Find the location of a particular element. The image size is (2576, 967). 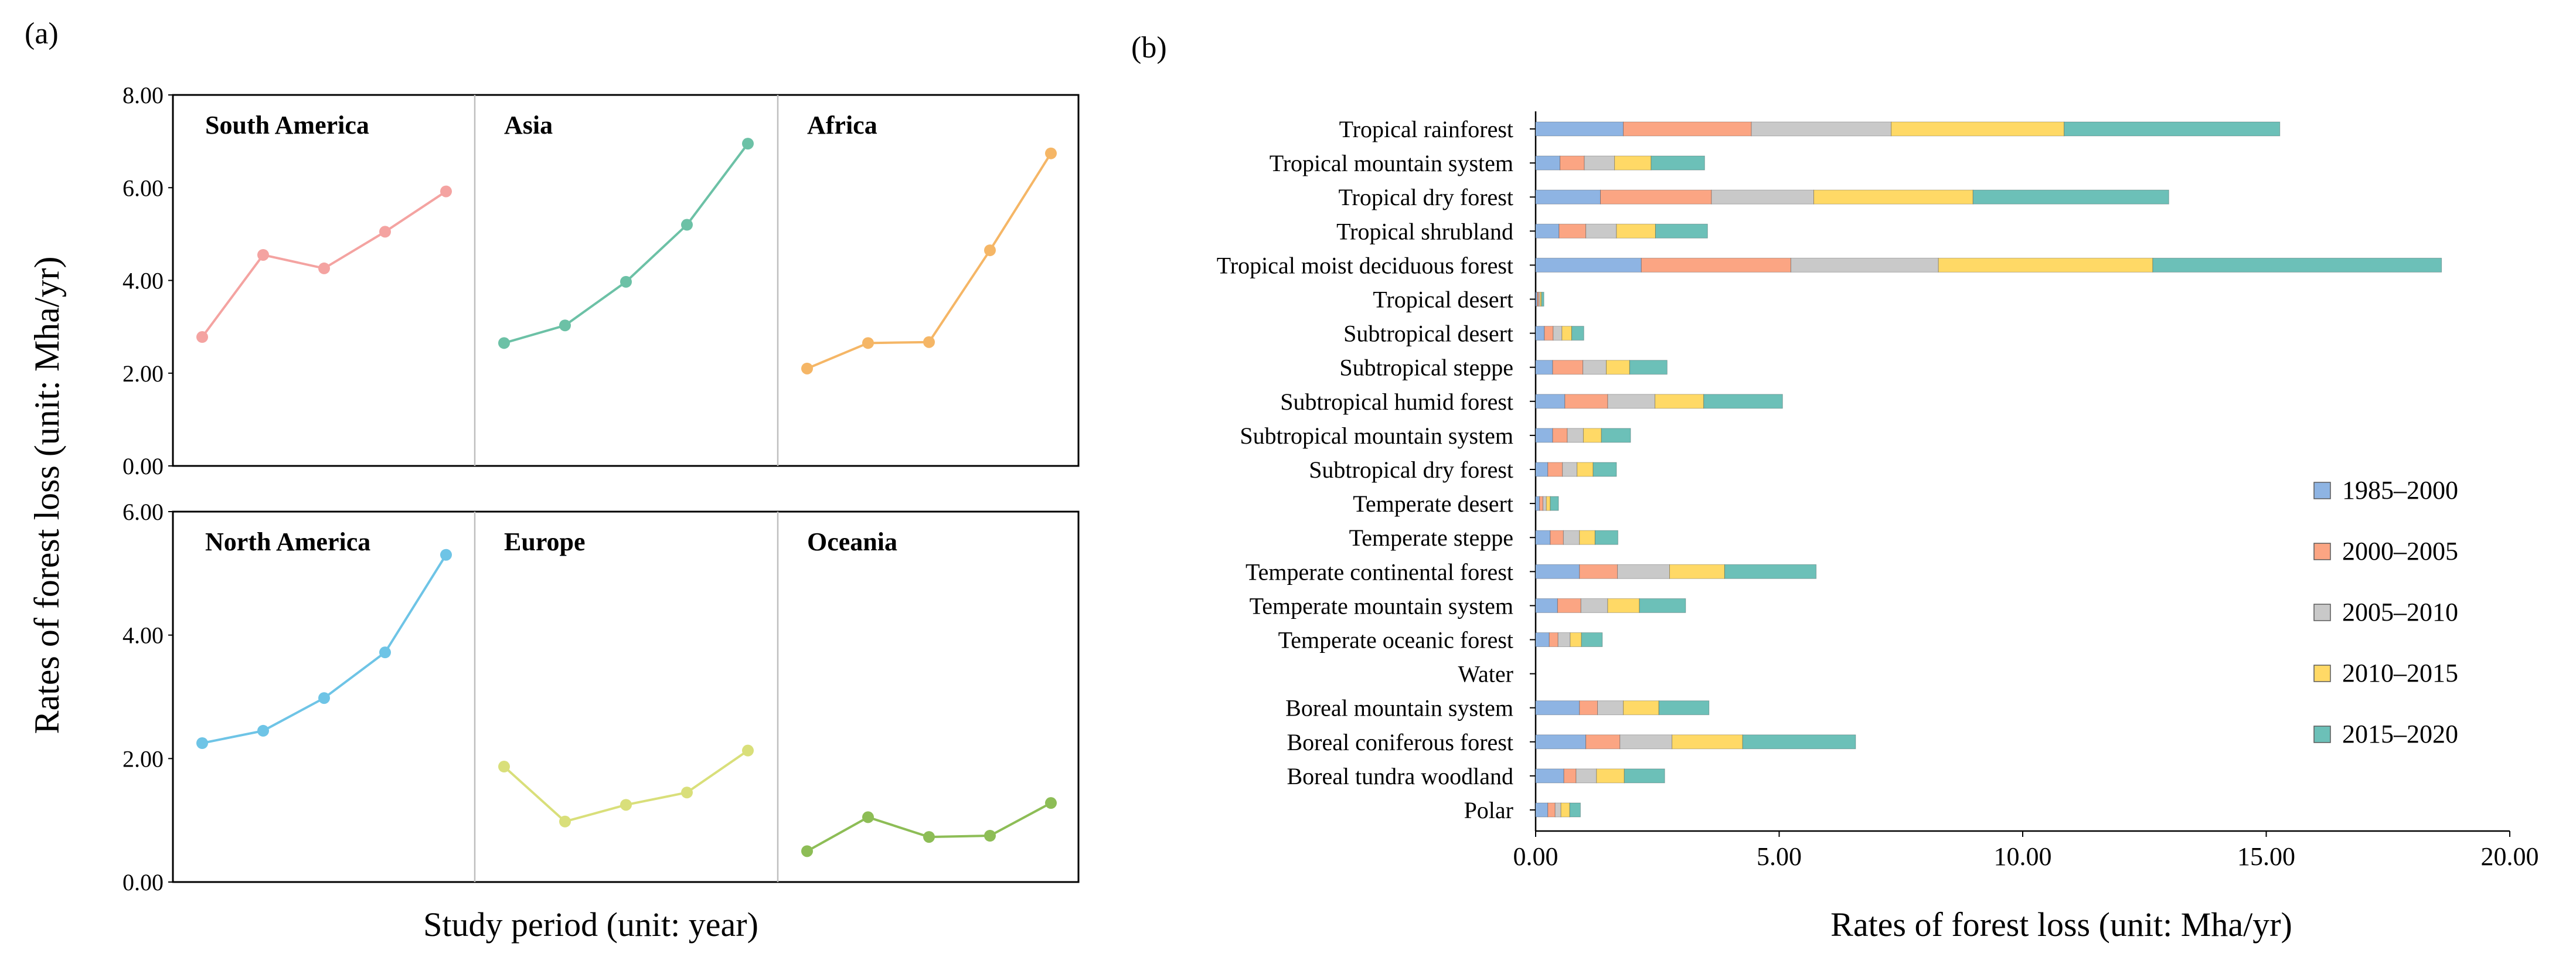

bar-segment-temperate-steppe-2005-2010 is located at coordinates (1571, 537).